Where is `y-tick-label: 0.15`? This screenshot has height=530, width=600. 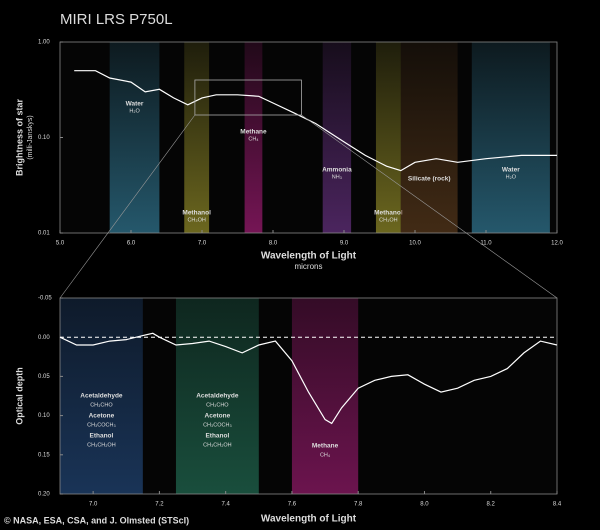 y-tick-label: 0.15 is located at coordinates (44, 455).